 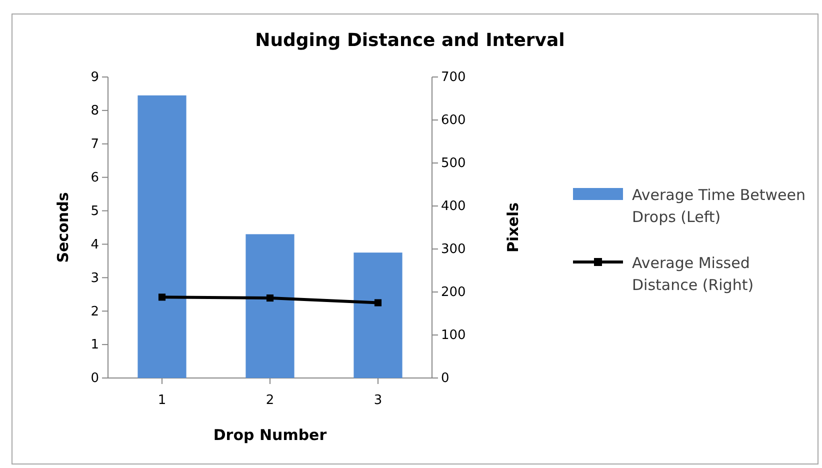 What do you see at coordinates (453, 164) in the screenshot?
I see `y2-tick-label: 500` at bounding box center [453, 164].